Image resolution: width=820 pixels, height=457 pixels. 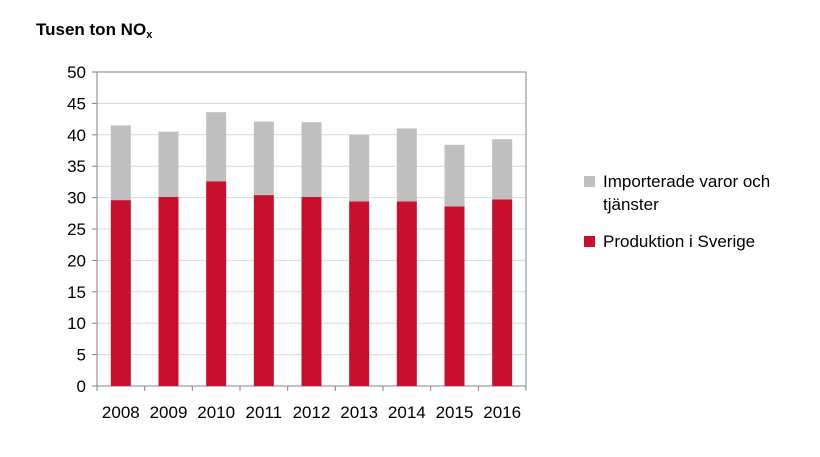 What do you see at coordinates (589, 181) in the screenshot?
I see `legend-swatch-imported` at bounding box center [589, 181].